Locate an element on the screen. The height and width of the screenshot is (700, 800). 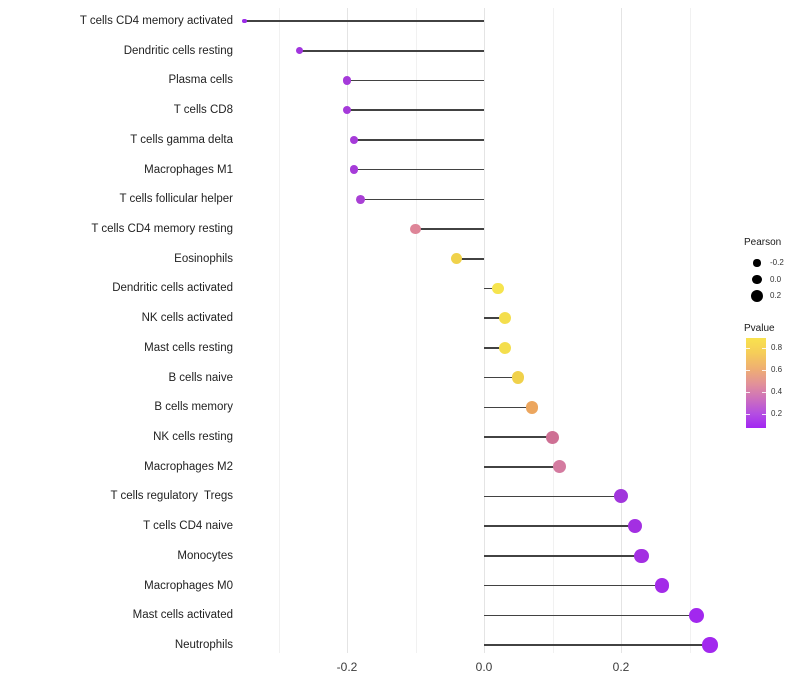
pvalue-tick-label: 0.2 is located at coordinates (777, 413).